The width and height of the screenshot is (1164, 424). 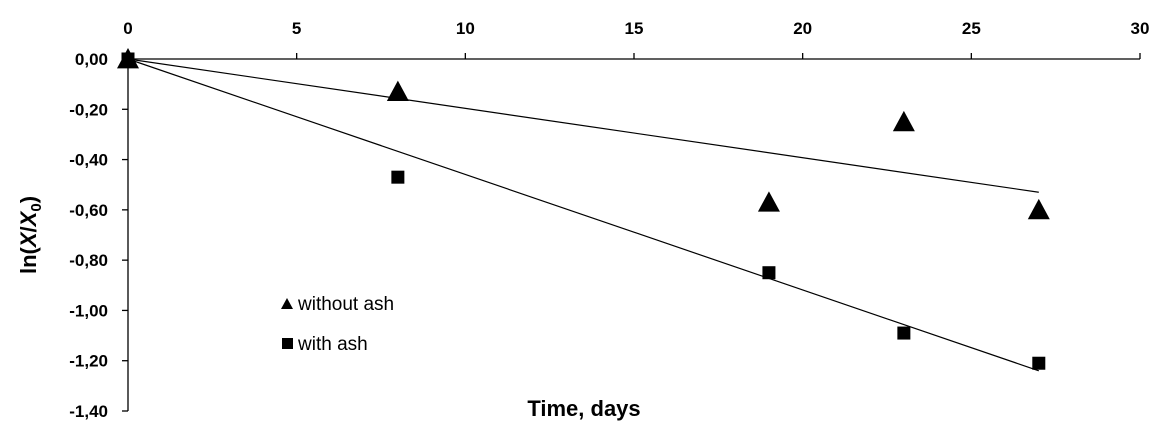 What do you see at coordinates (465, 28) in the screenshot?
I see `x-tick-label: 10` at bounding box center [465, 28].